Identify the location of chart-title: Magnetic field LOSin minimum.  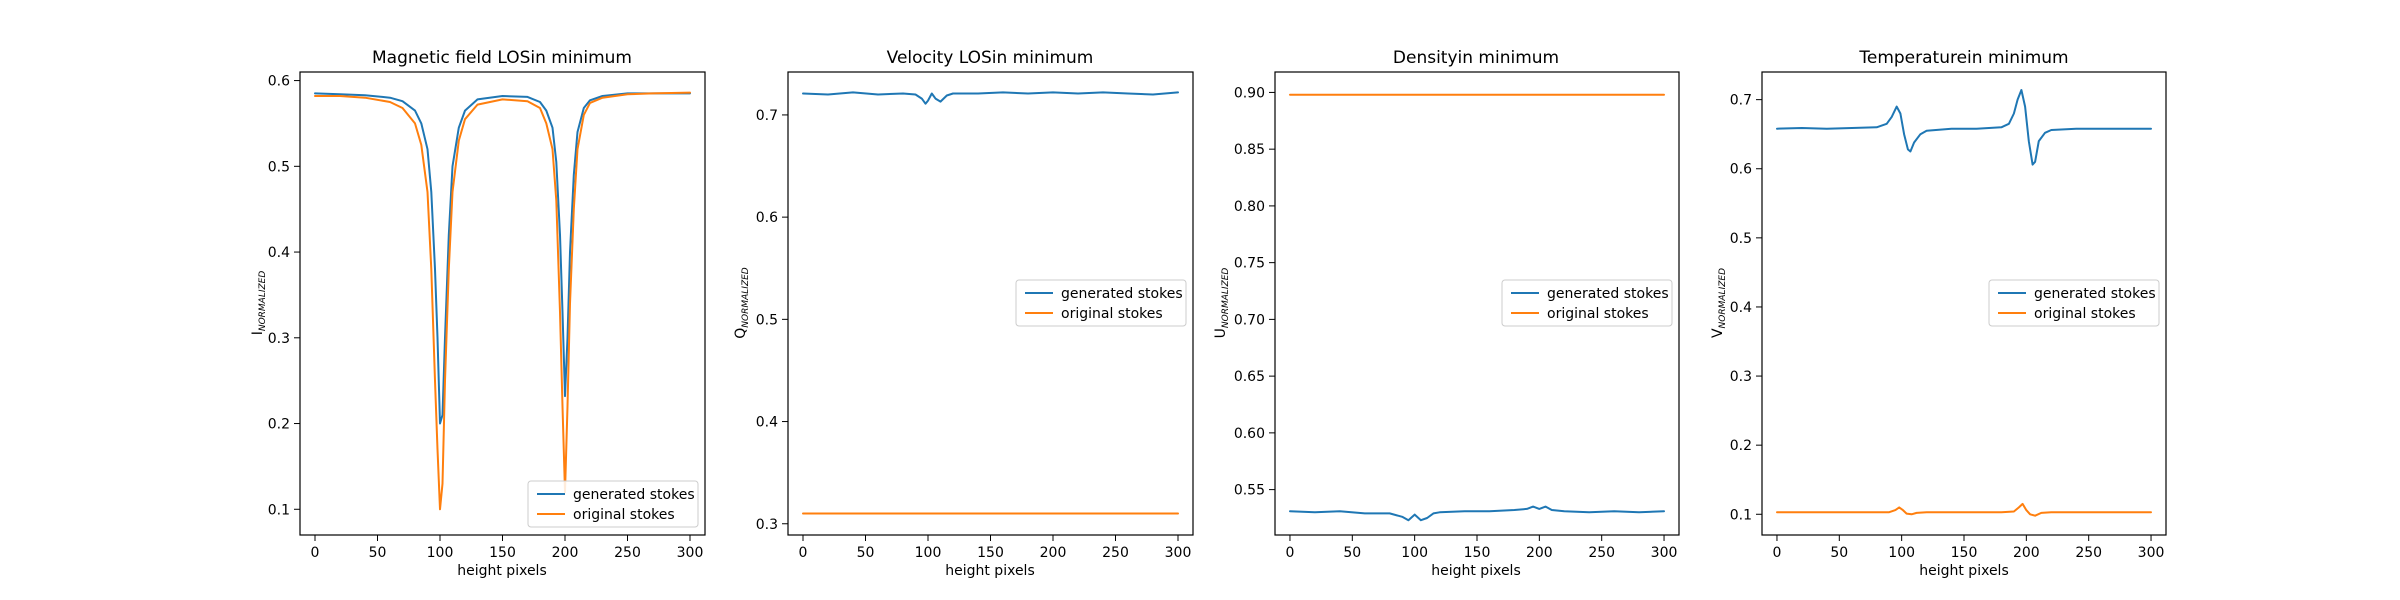
(502, 58).